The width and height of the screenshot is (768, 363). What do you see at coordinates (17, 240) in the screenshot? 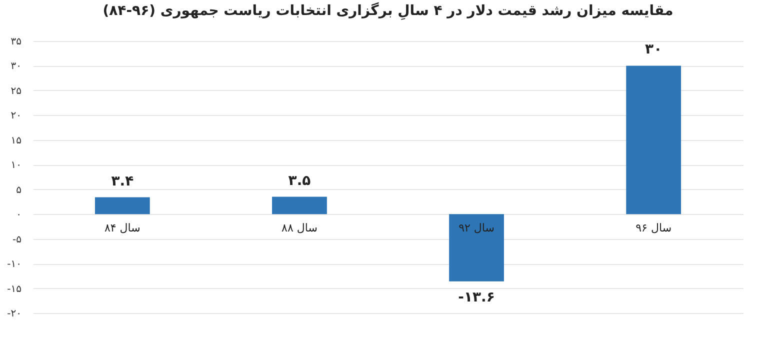
I see `y-tick-label: -۵` at bounding box center [17, 240].